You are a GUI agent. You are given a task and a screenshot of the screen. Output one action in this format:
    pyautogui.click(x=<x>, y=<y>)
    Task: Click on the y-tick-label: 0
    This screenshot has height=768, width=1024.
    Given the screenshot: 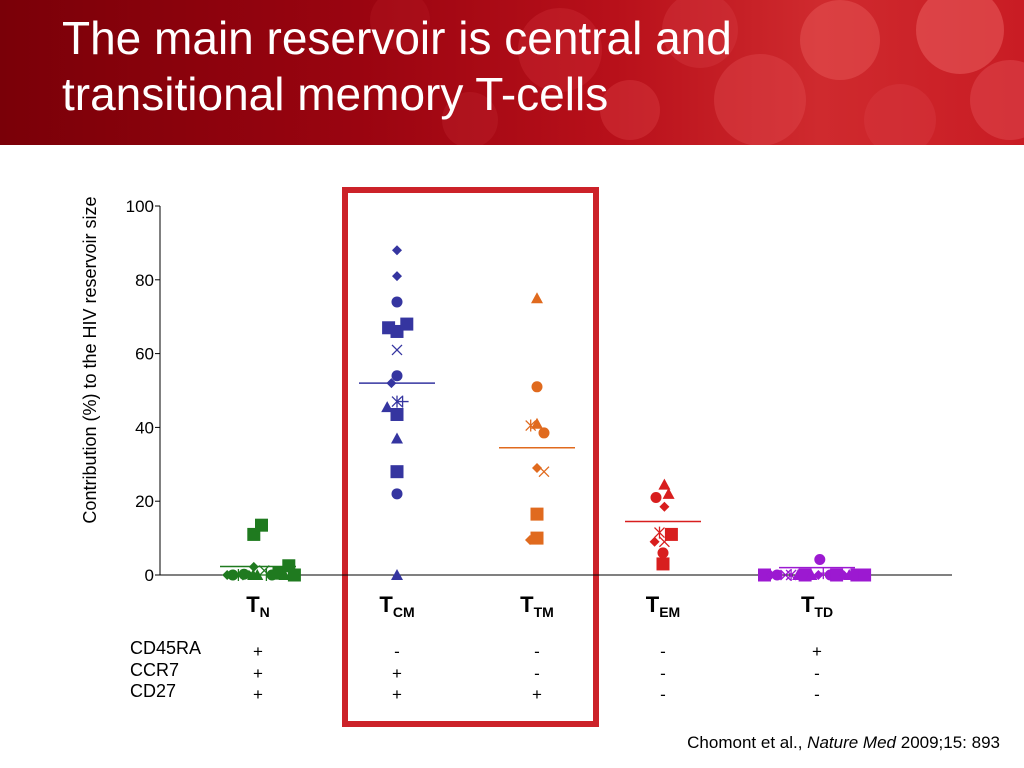 What is the action you would take?
    pyautogui.click(x=149, y=575)
    